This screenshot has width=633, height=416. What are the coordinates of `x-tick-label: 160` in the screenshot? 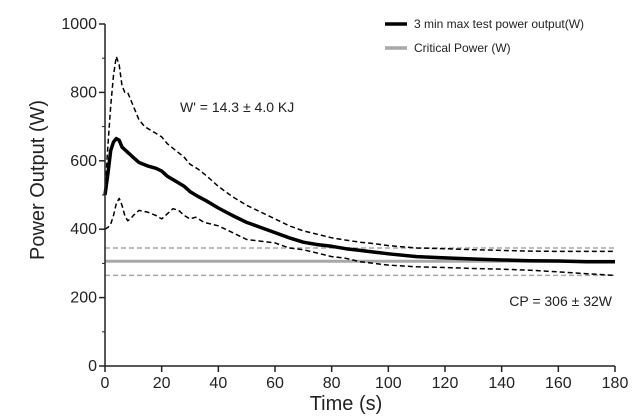 It's located at (558, 383).